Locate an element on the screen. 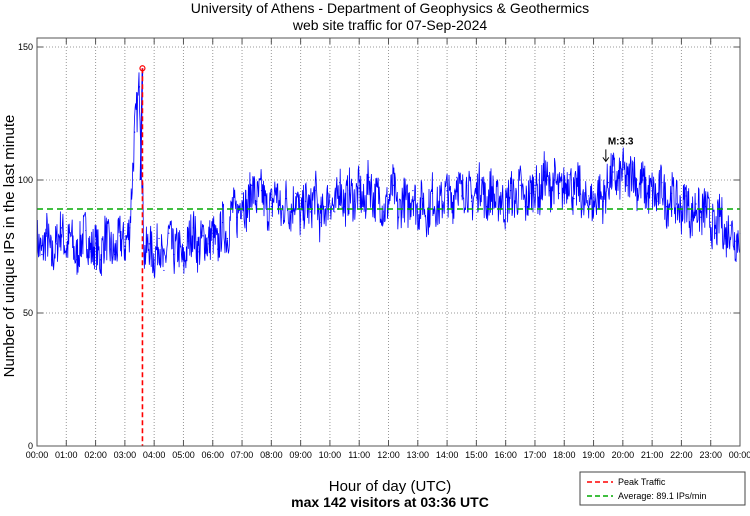  annotation-arrowhead-icon is located at coordinates (606, 160).